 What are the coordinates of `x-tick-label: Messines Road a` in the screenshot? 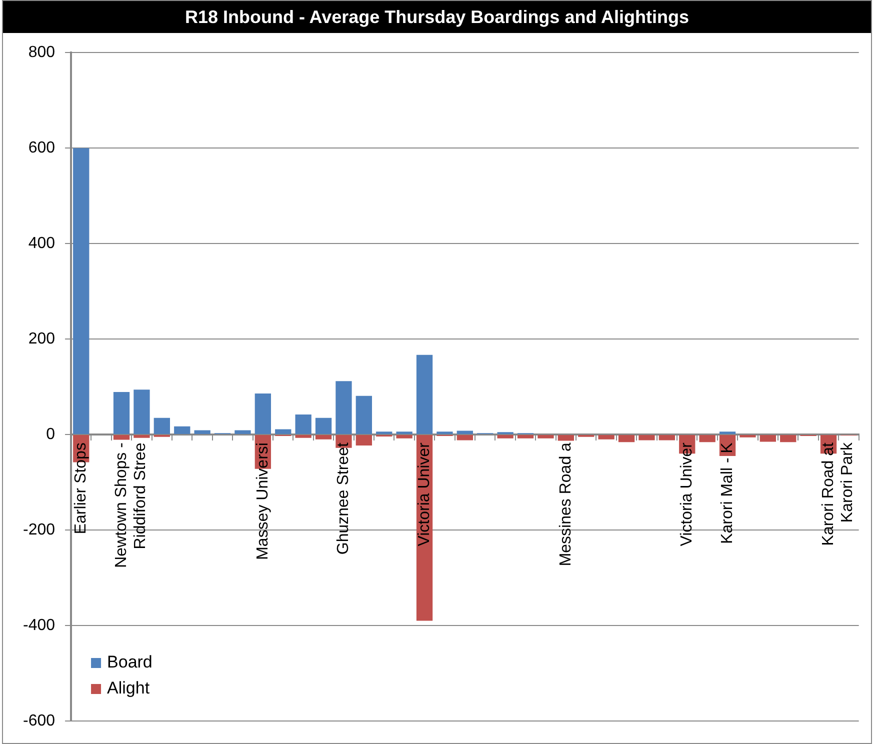 It's located at (565, 504).